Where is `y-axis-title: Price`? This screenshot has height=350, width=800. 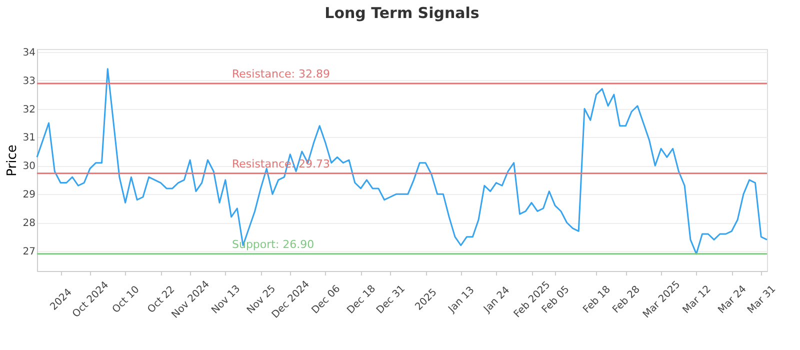
y-axis-title: Price is located at coordinates (12, 160).